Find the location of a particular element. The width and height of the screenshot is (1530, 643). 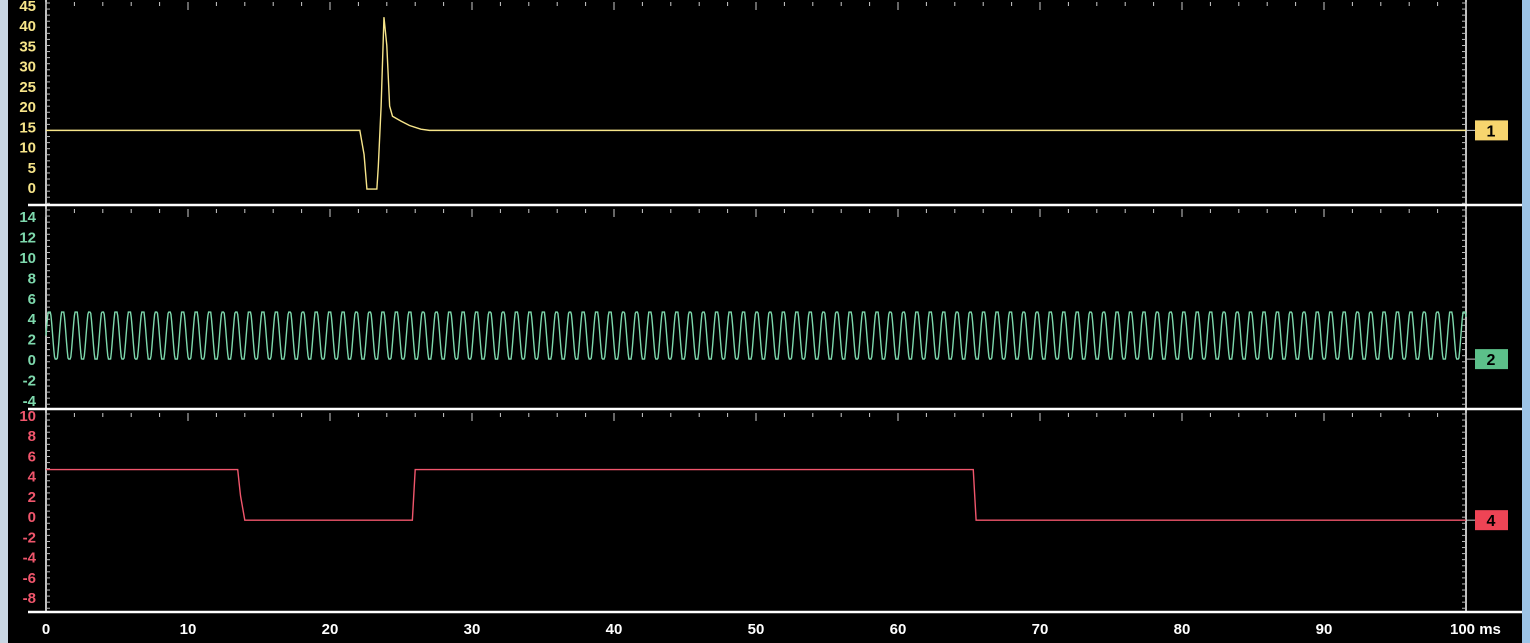

x-tick-label: 70 is located at coordinates (1040, 629).